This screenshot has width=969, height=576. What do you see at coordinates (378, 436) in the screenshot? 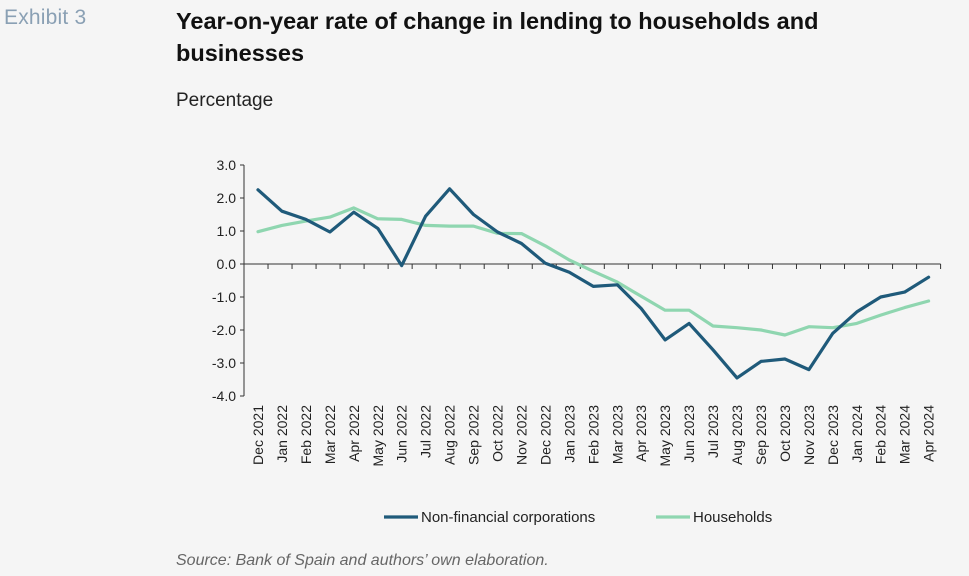
I see `x-tick-label: May 2022` at bounding box center [378, 436].